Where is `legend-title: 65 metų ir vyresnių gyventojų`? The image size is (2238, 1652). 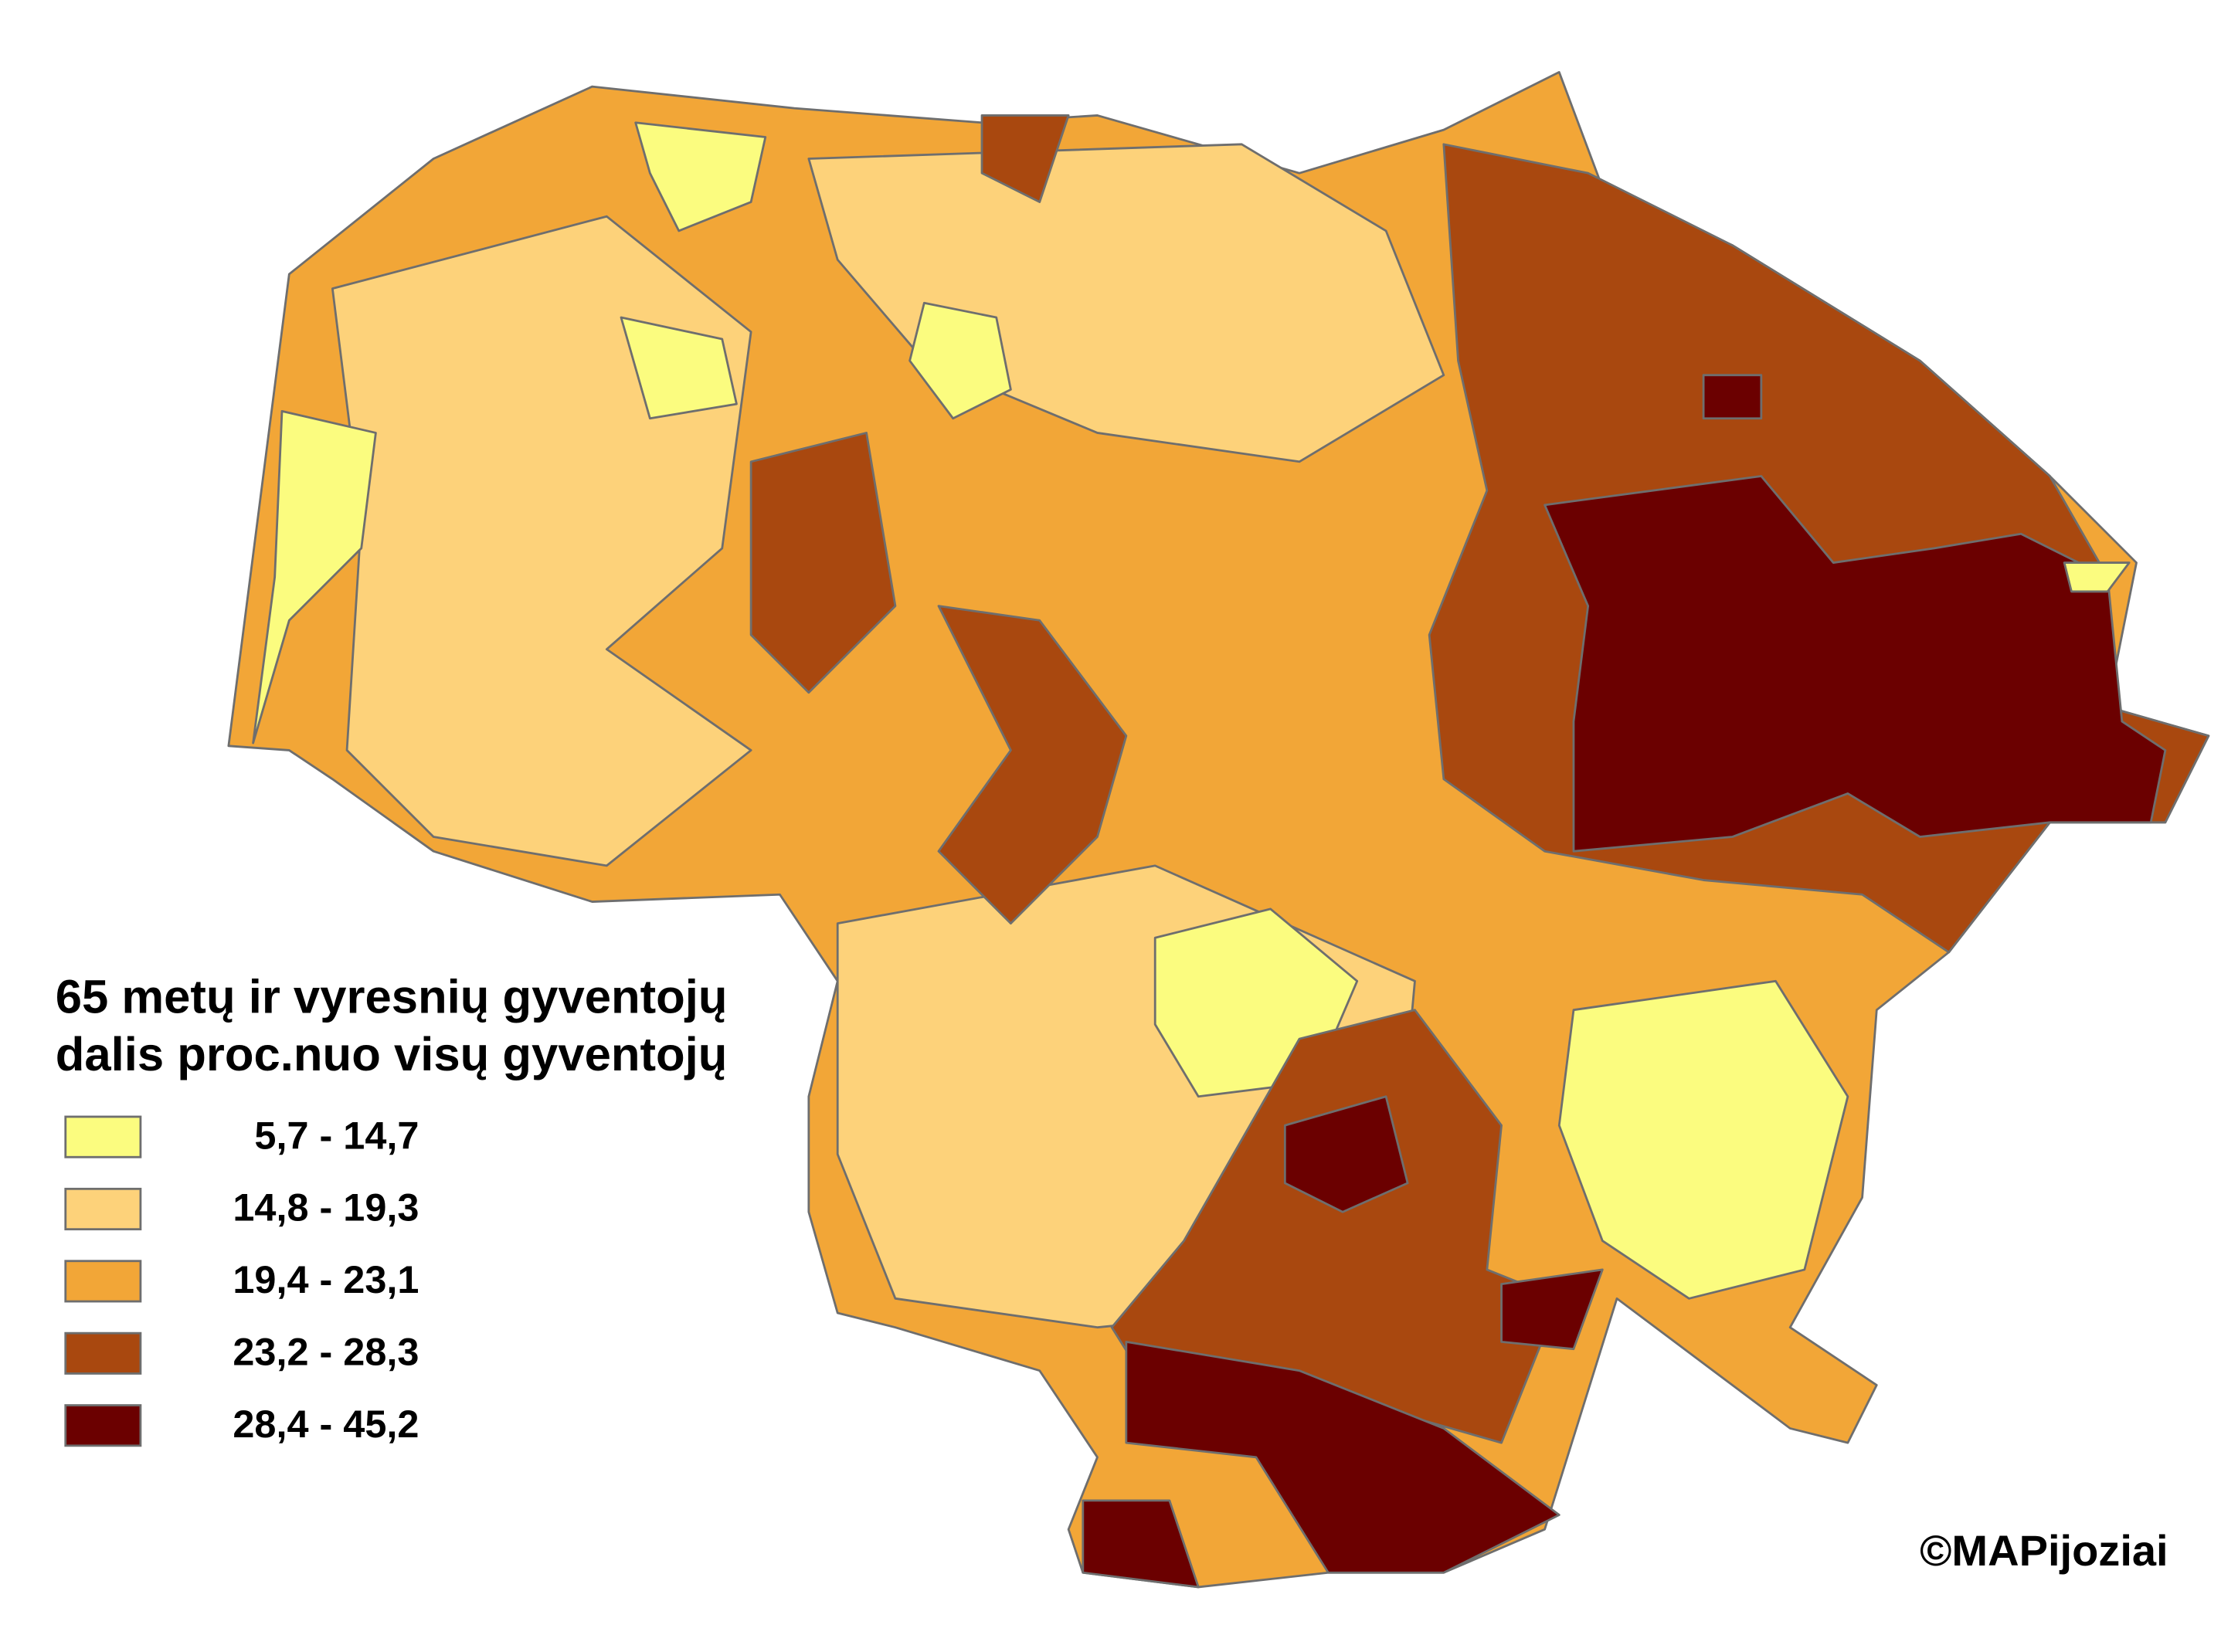
legend-title: 65 metų ir vyresnių gyventojų is located at coordinates (392, 996).